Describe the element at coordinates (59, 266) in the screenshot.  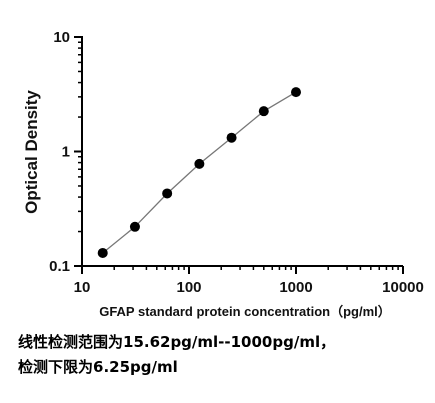
I see `y-tick-label: 0.1` at that location.